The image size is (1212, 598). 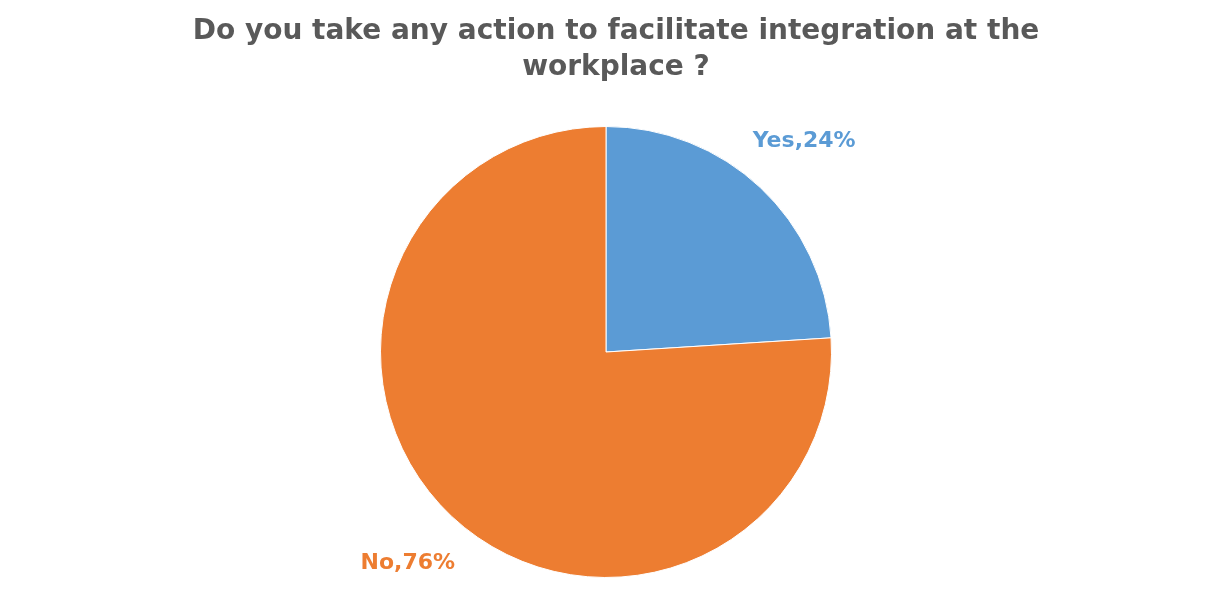 I want to click on slice-label: Yes,24%, so click(x=803, y=139).